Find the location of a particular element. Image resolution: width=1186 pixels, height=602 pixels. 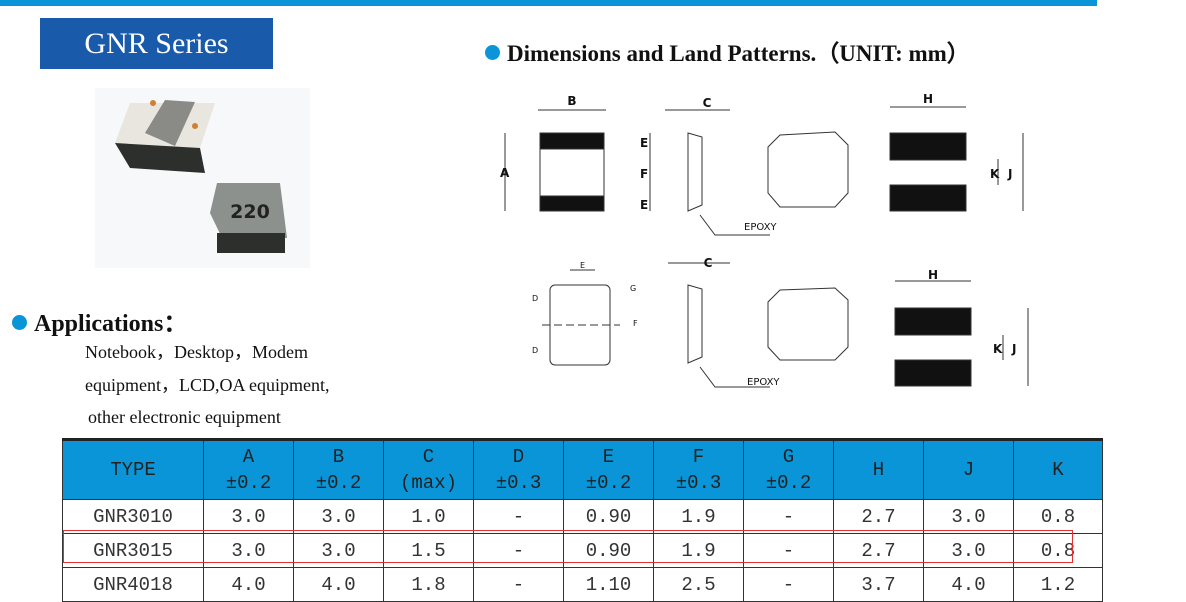

table-cell: GNR3010 is located at coordinates (133, 516).